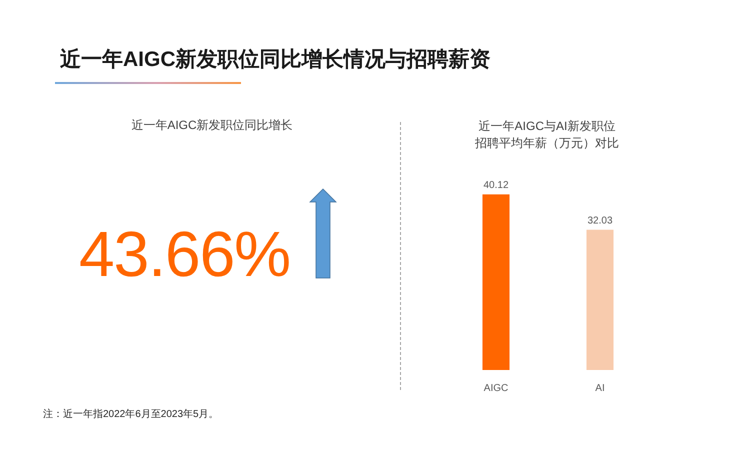 This screenshot has width=747, height=467. What do you see at coordinates (496, 388) in the screenshot?
I see `x-tick-label: AIGC` at bounding box center [496, 388].